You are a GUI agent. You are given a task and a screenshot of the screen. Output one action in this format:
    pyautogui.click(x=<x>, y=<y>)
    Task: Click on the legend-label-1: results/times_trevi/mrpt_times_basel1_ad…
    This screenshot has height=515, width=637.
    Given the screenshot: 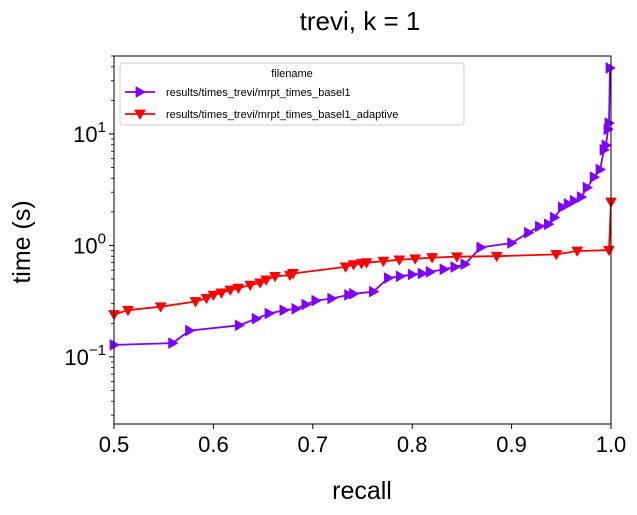 What is the action you would take?
    pyautogui.click(x=282, y=115)
    